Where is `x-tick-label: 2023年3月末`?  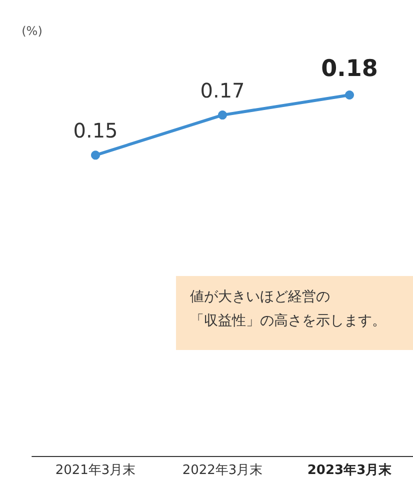
x-tick-label: 2023年3月末 is located at coordinates (350, 470).